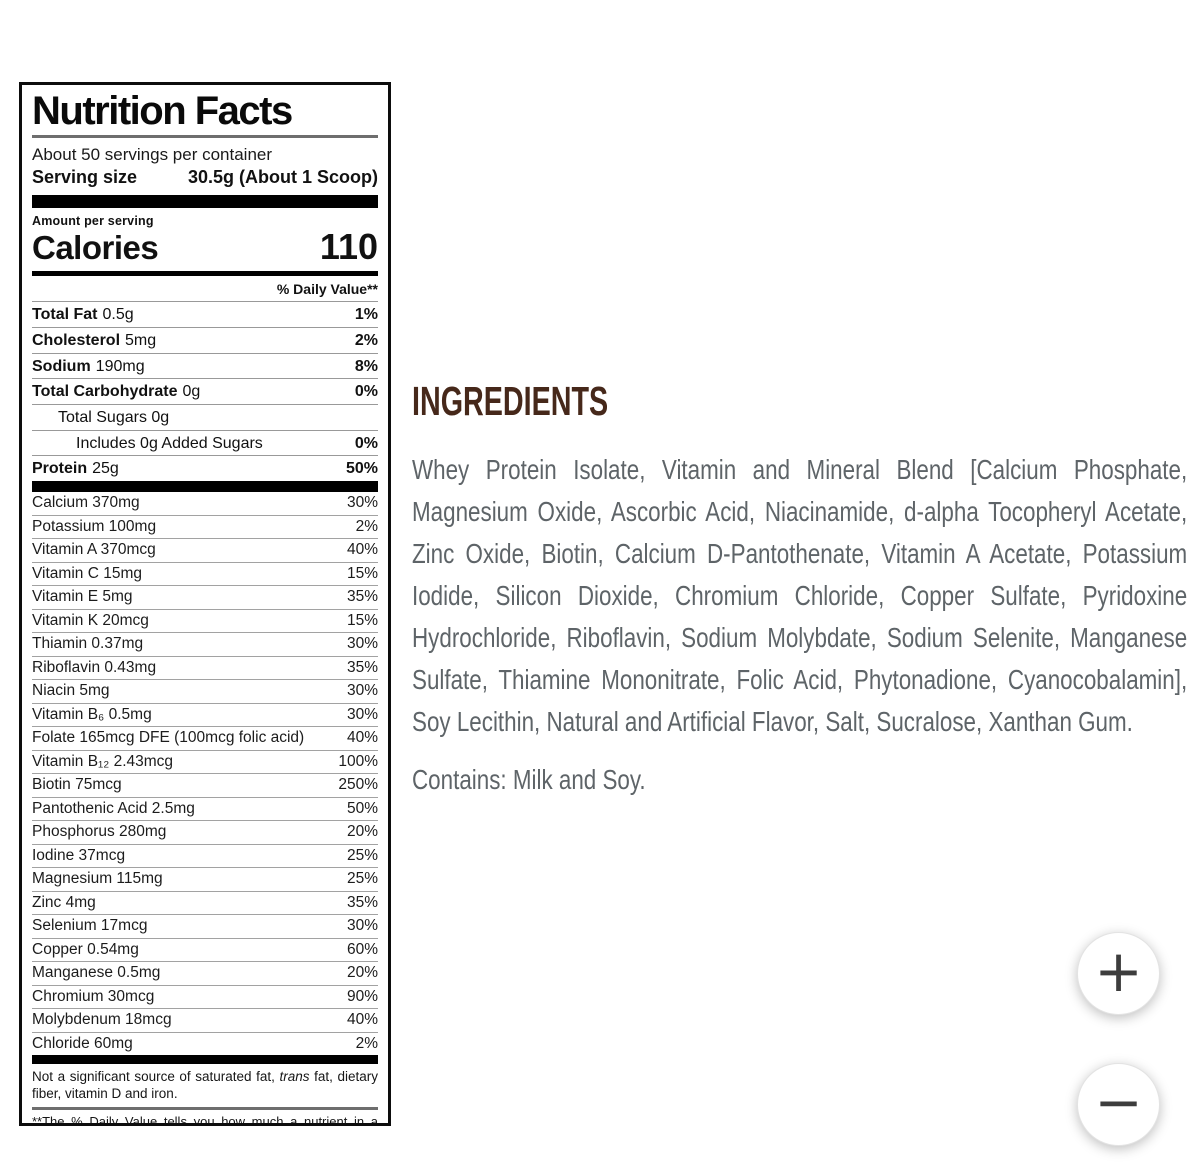  I want to click on daily-value-header: % Daily Value**, so click(205, 290).